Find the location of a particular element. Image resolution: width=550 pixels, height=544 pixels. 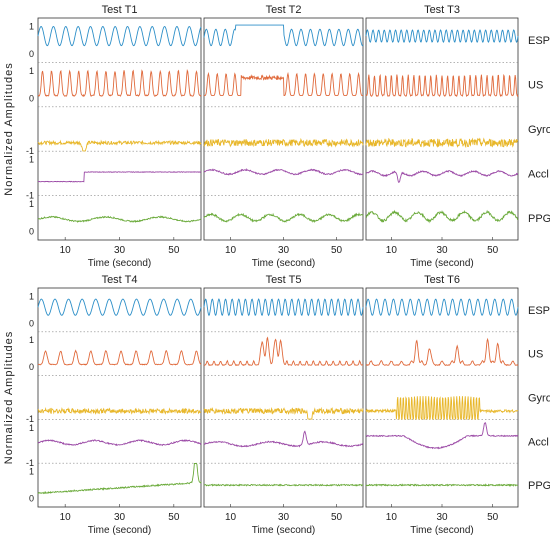

panel-title: Test T3 is located at coordinates (442, 10).